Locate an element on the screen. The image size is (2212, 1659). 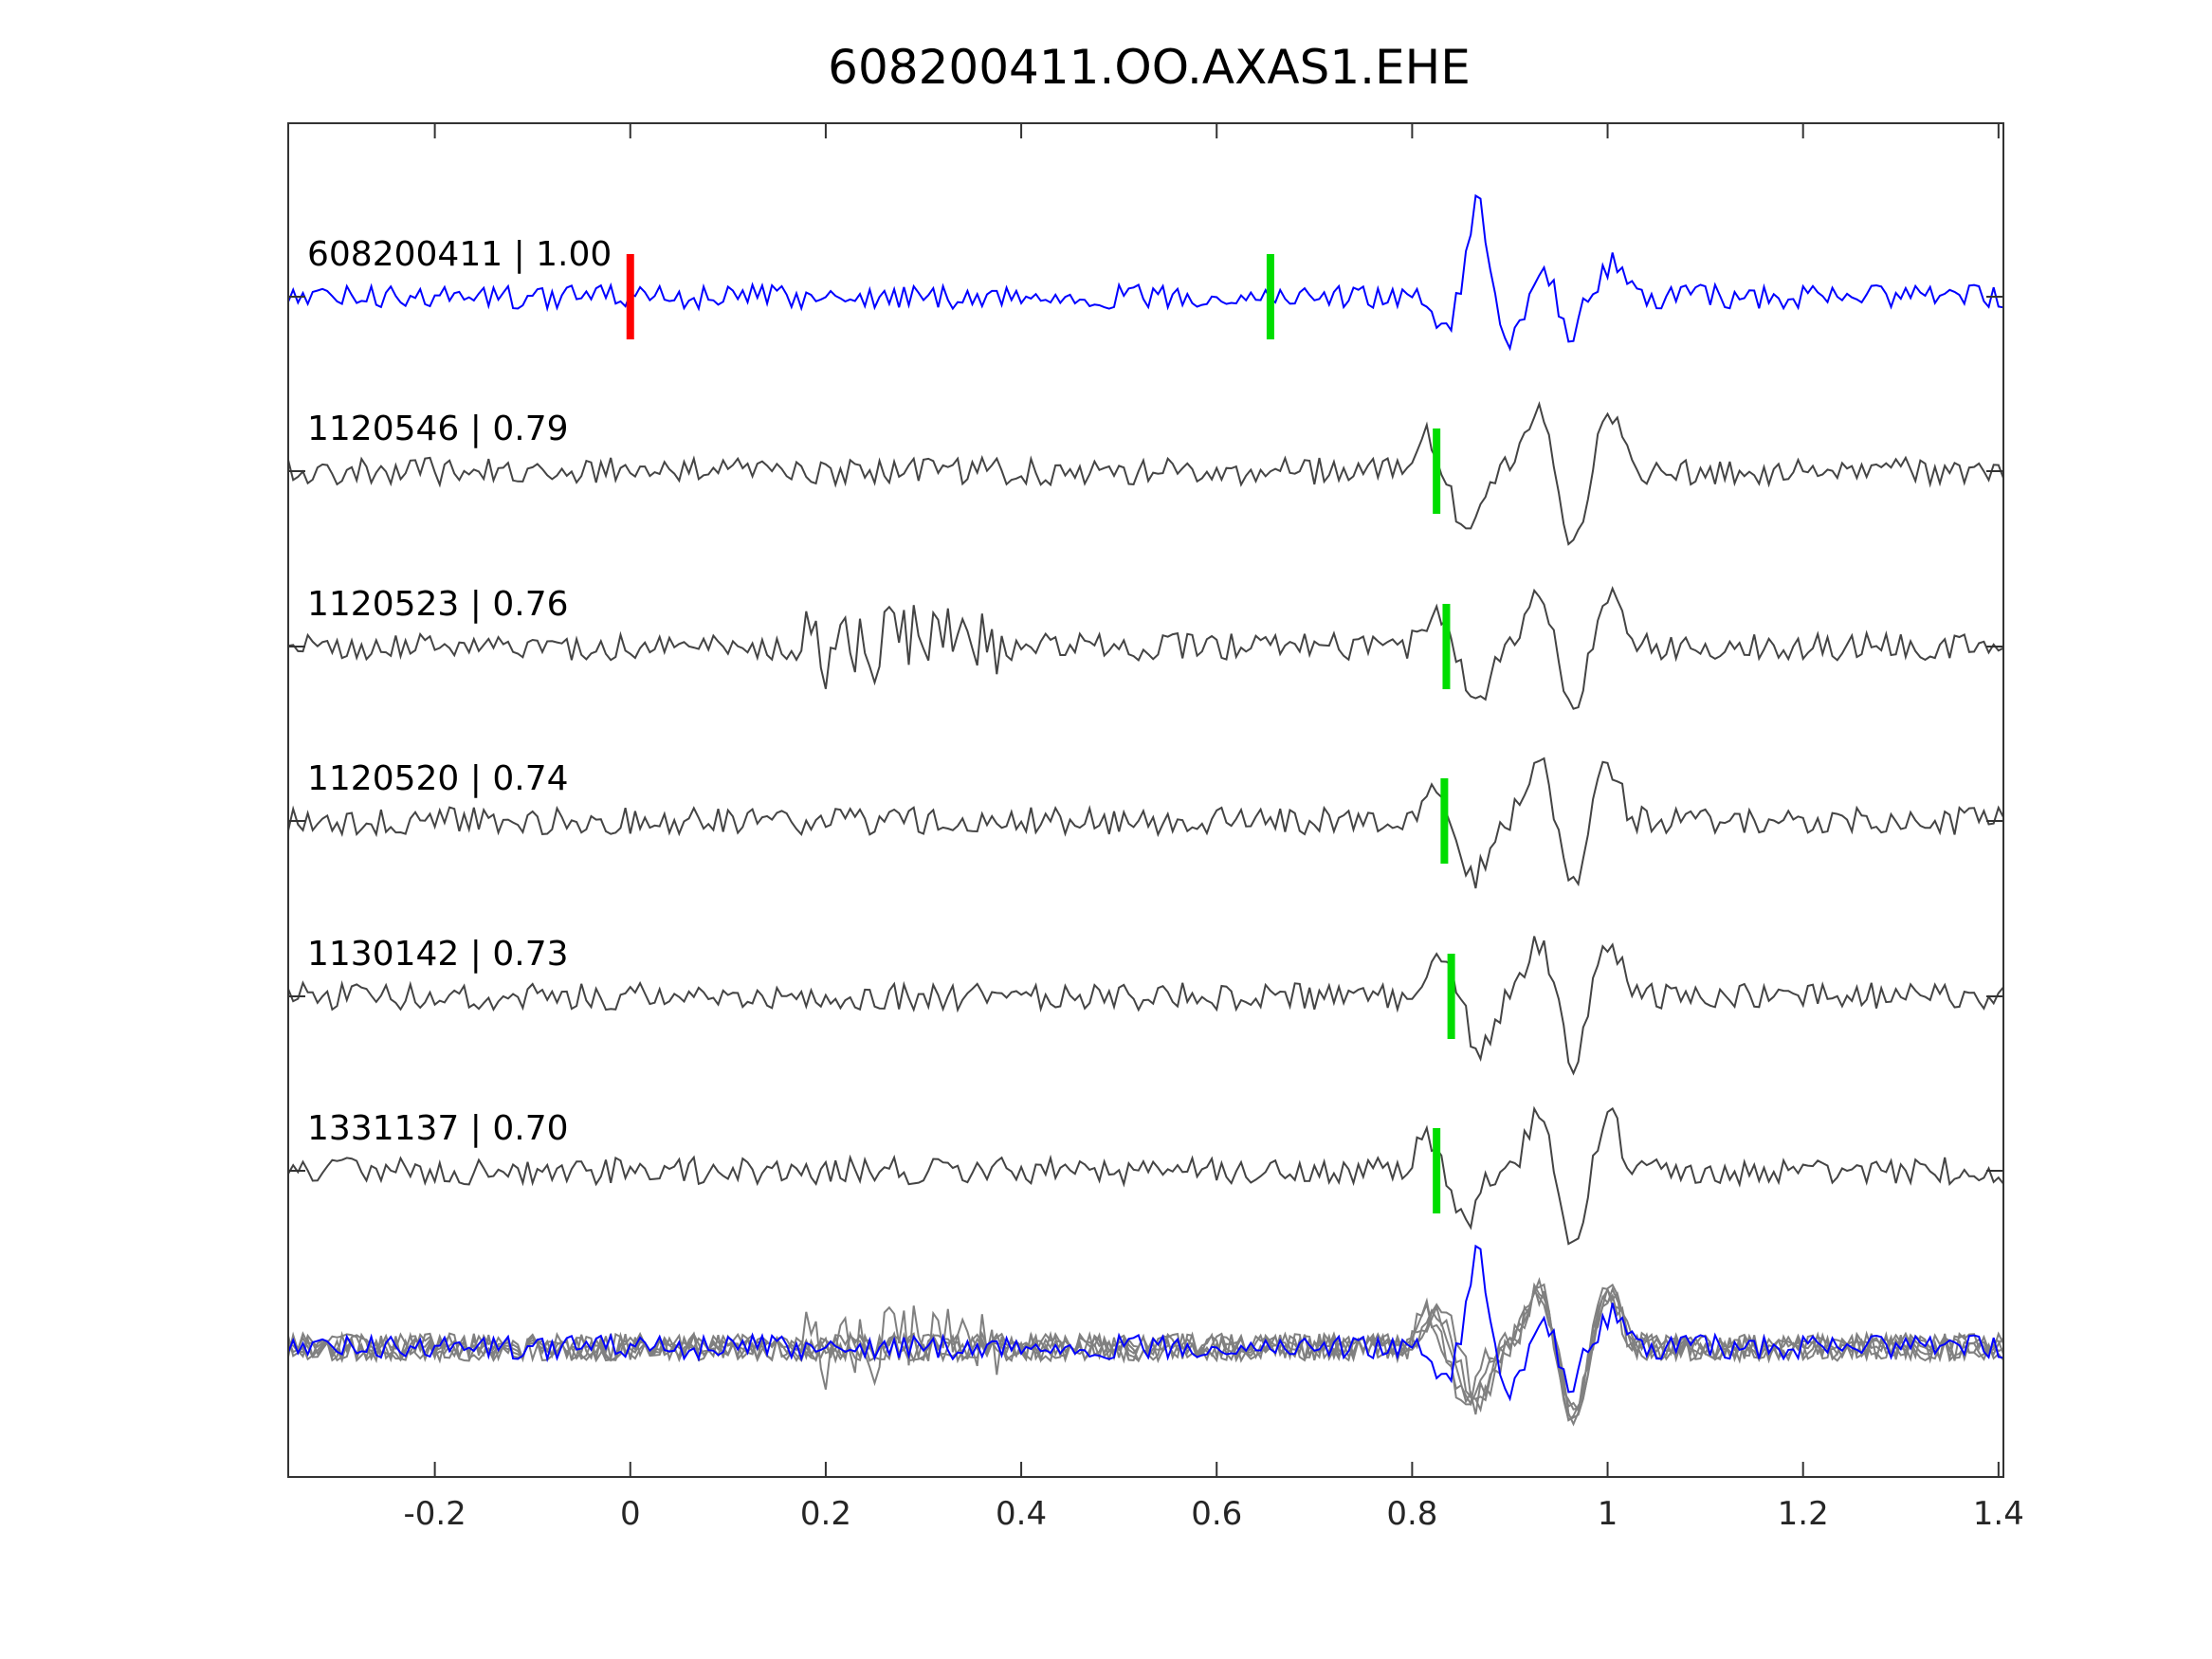
x-tick-label: 0.6 is located at coordinates (1216, 1514).